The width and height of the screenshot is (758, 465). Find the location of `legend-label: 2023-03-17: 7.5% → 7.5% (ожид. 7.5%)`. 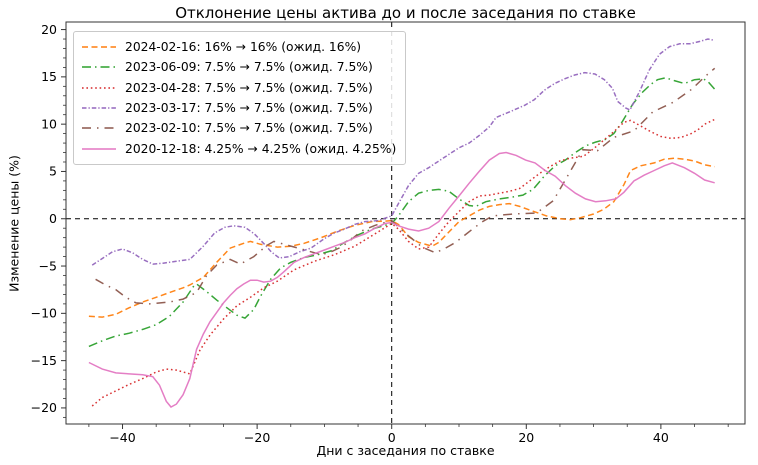

legend-label: 2023-03-17: 7.5% → 7.5% (ожид. 7.5%) is located at coordinates (249, 108).